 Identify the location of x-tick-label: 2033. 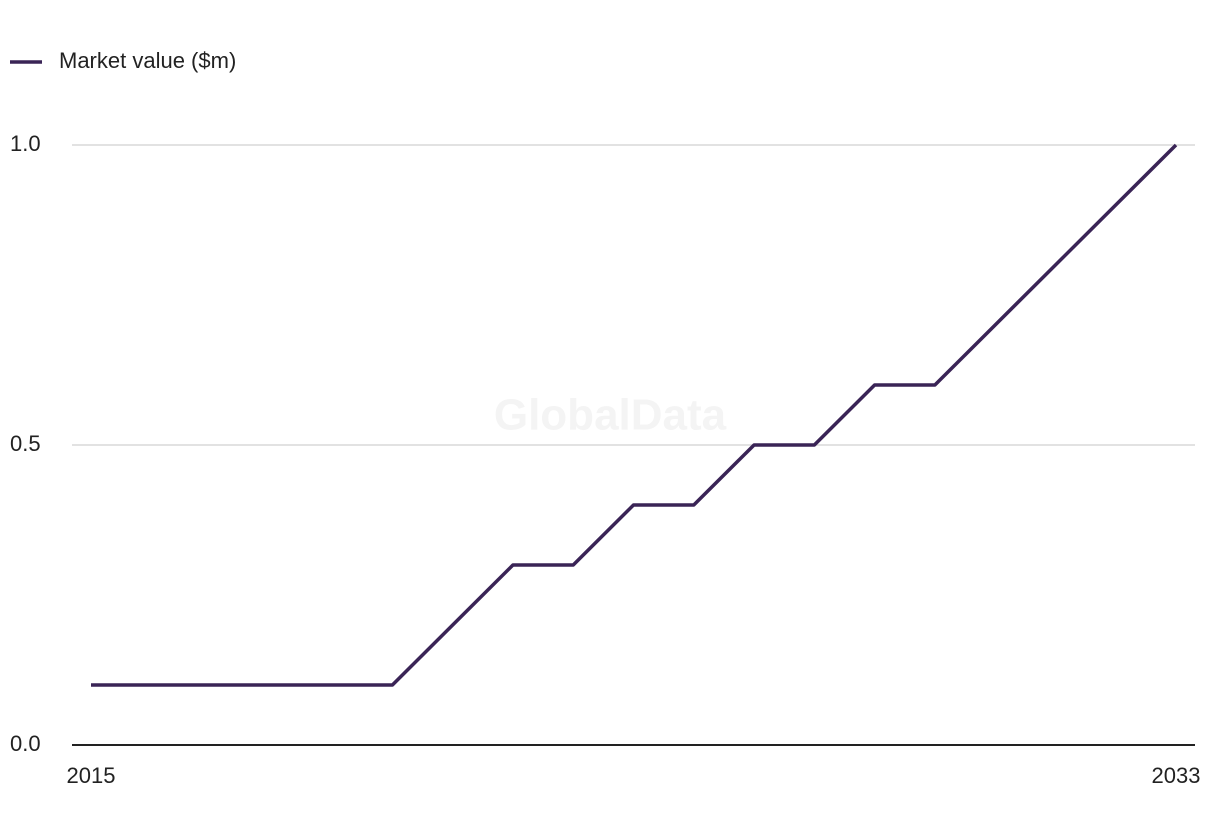
(1176, 775).